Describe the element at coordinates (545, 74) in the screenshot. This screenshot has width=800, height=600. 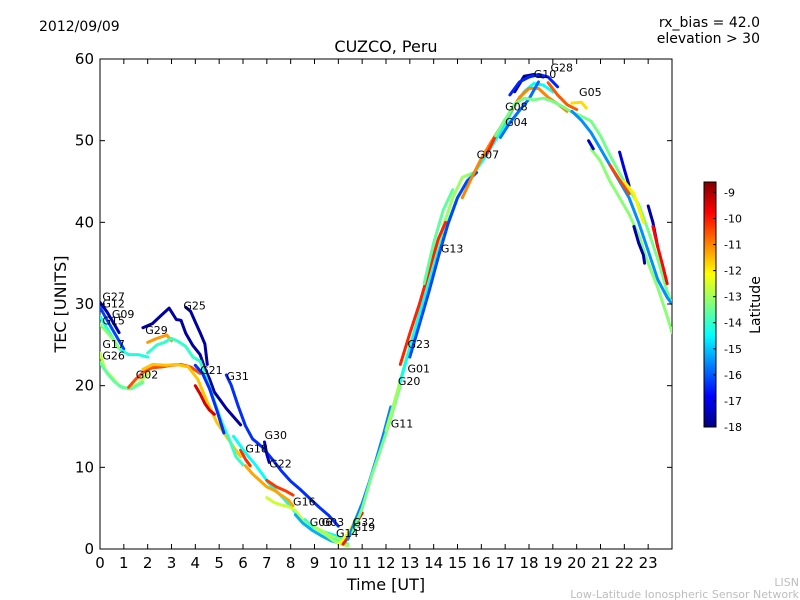
I see `satellite-label-g10: G10` at that location.